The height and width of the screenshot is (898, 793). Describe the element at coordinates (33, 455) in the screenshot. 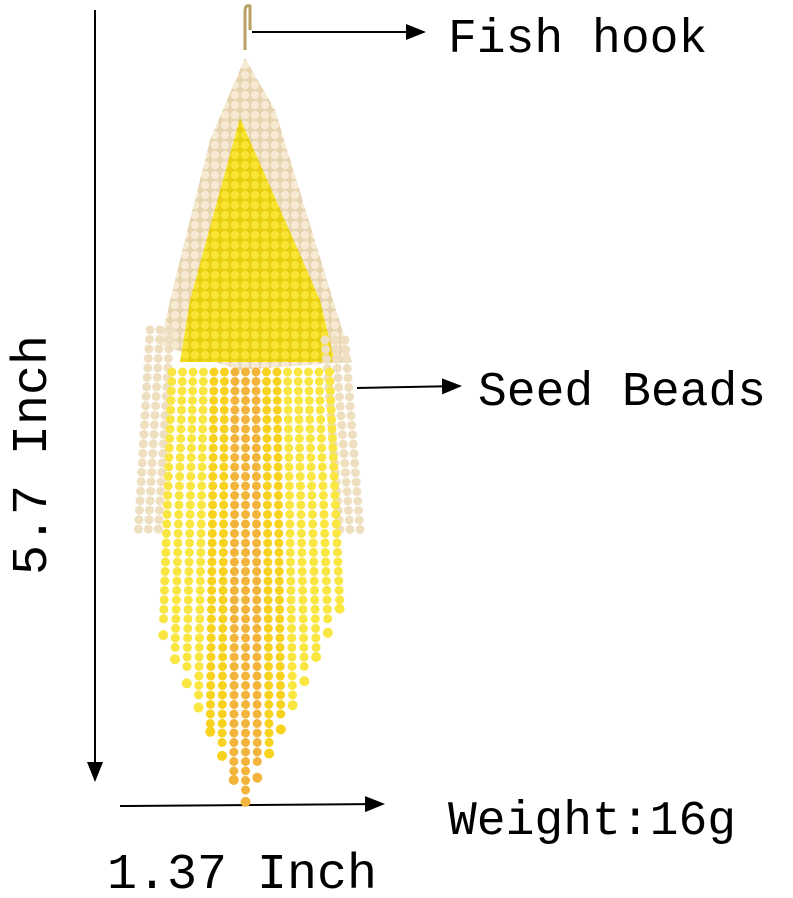

I see `height-label: 5.7 Inch` at that location.